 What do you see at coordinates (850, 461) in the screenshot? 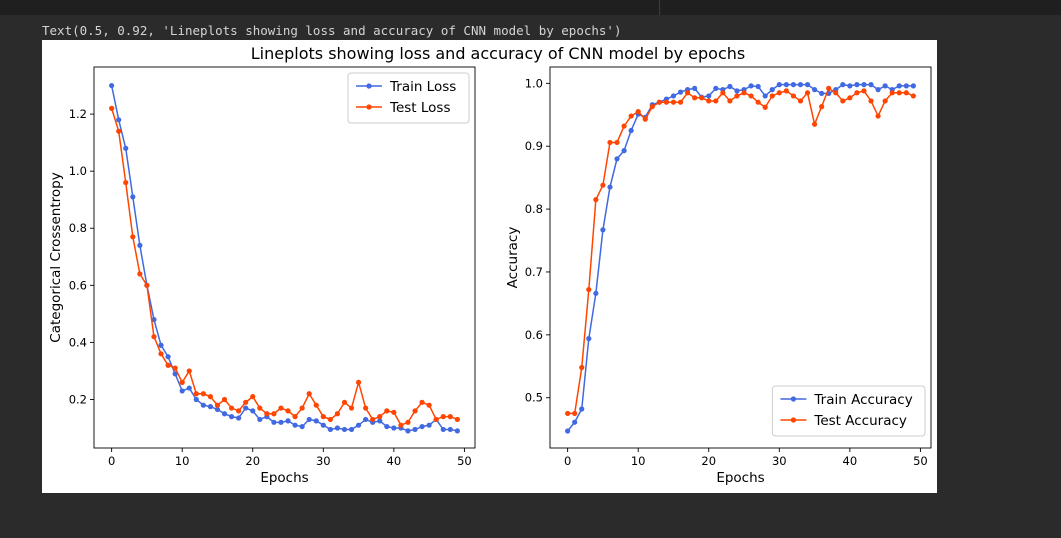
I see `x-tick-label: 40` at bounding box center [850, 461].